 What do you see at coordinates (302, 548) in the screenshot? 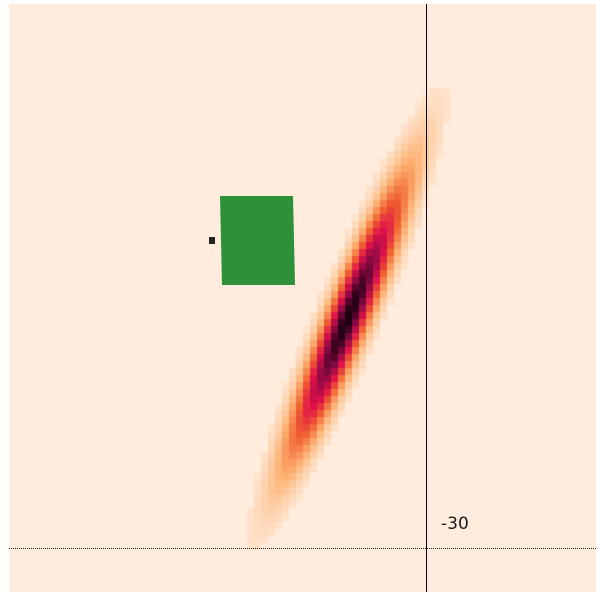
I see `horizontal-dotted-line` at bounding box center [302, 548].